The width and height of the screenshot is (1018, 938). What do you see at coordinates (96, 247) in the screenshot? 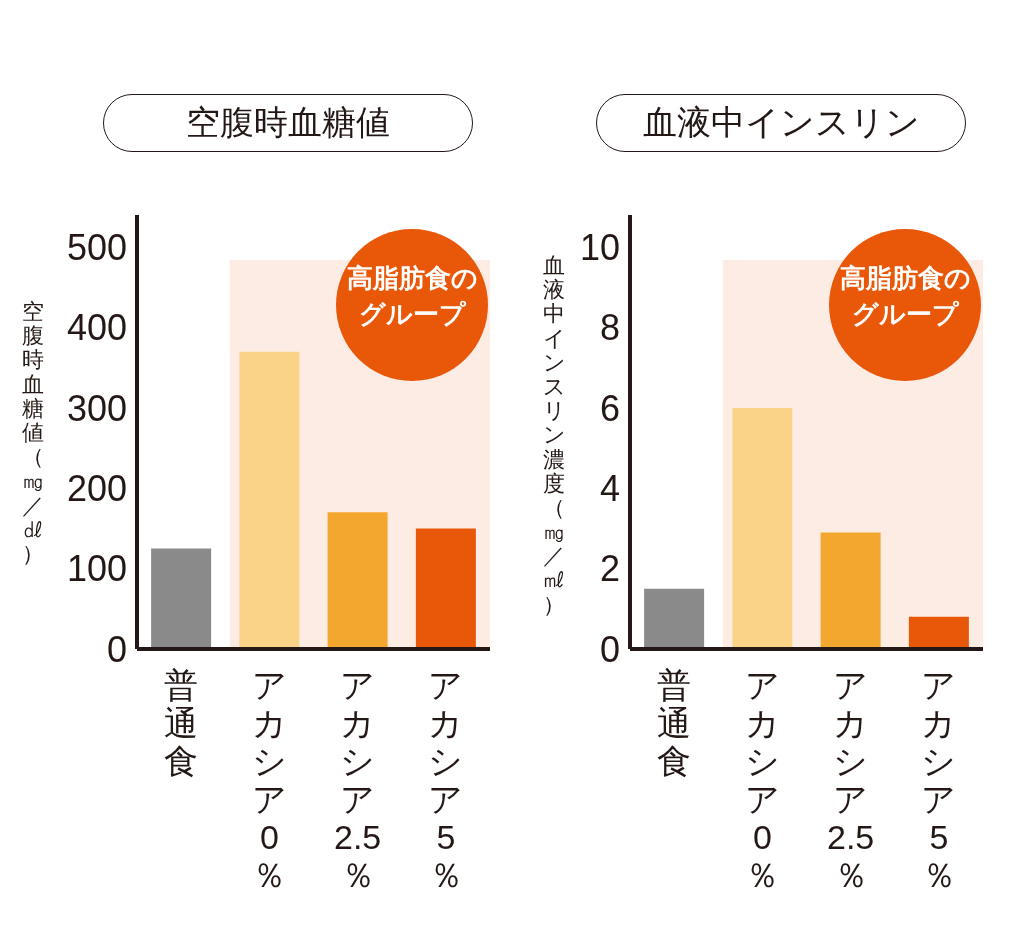
I see `y-tick-label: 500` at bounding box center [96, 247].